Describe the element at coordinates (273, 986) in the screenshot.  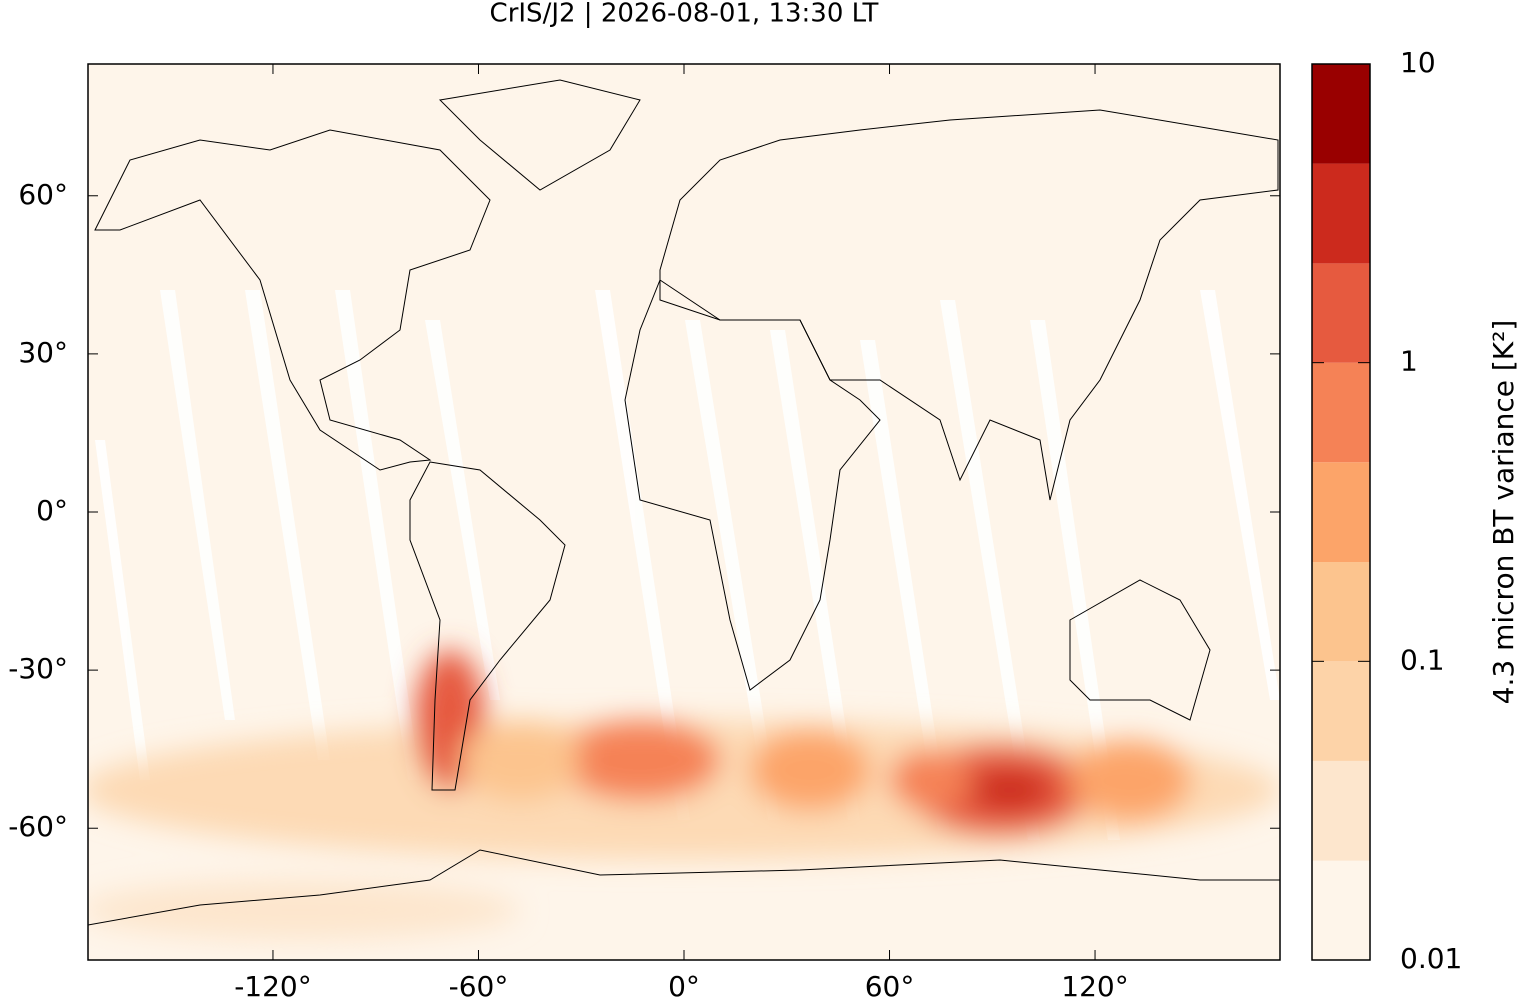
I see `x-tick-label: -120°` at that location.